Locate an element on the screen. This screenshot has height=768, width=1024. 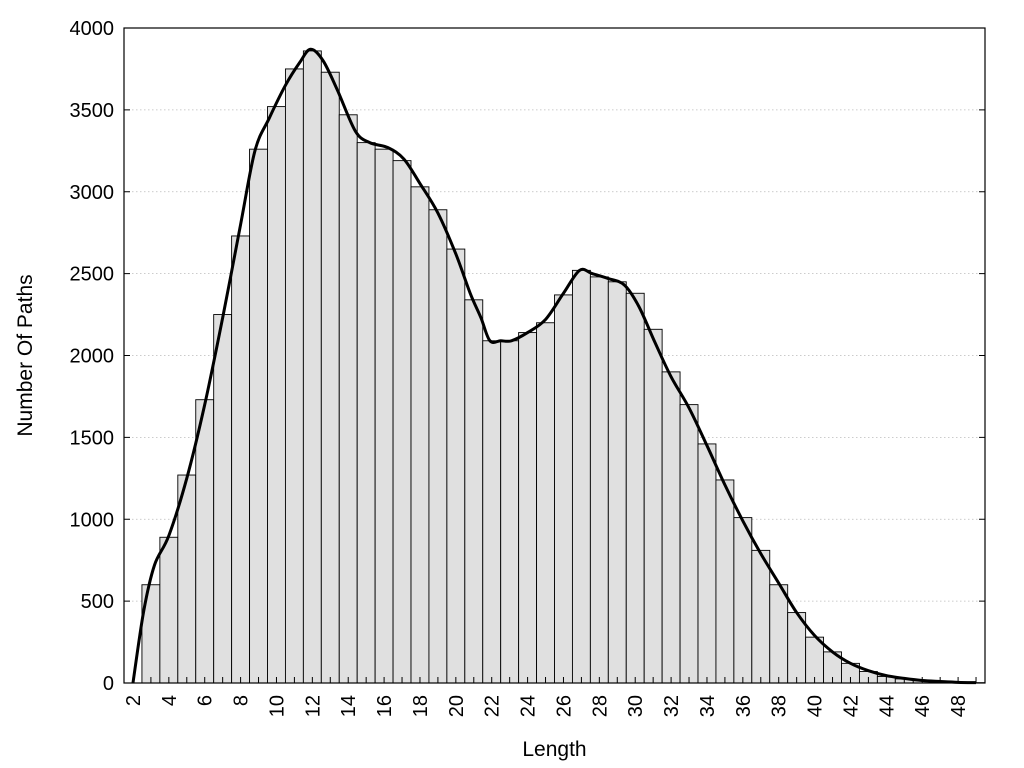
x-tick-label: 22 is located at coordinates (493, 706).